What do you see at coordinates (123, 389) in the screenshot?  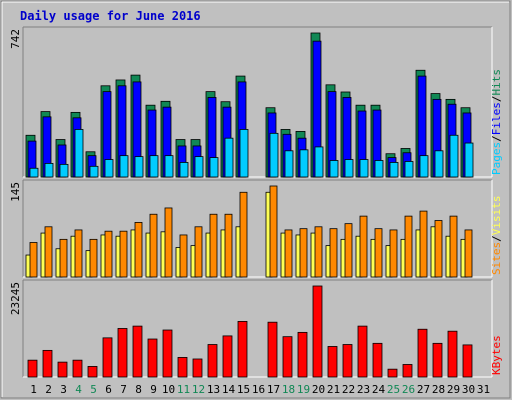 I see `day-label: 7` at bounding box center [123, 389].